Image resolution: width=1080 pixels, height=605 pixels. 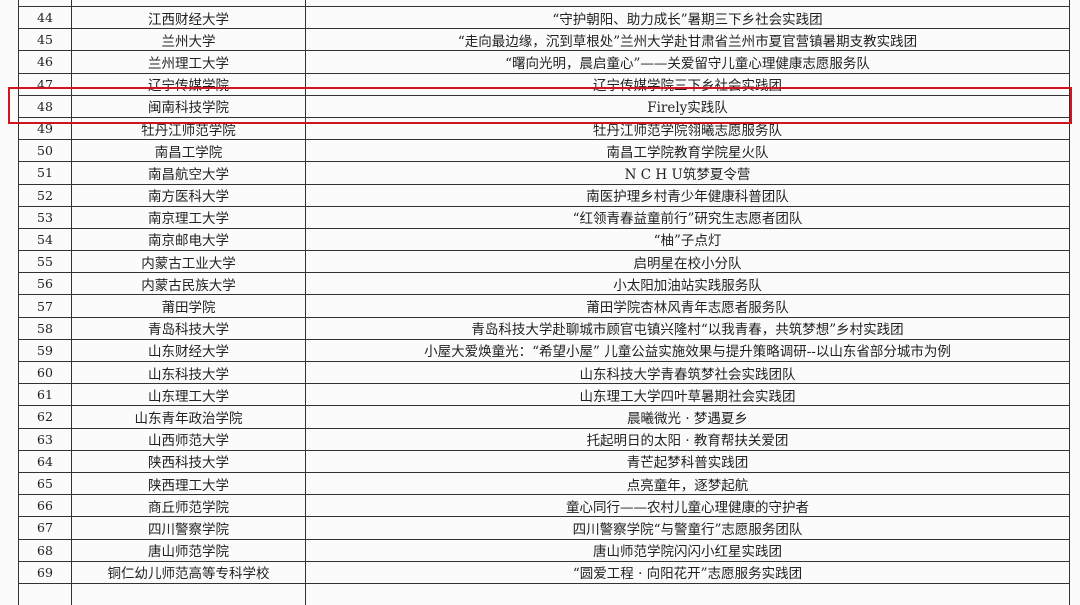 What do you see at coordinates (687, 41) in the screenshot?
I see `team-name: “走向最边缘，沉到草根处”兰州大学赴甘肃省兰州市夏官营镇暑期支教实践团` at bounding box center [687, 41].